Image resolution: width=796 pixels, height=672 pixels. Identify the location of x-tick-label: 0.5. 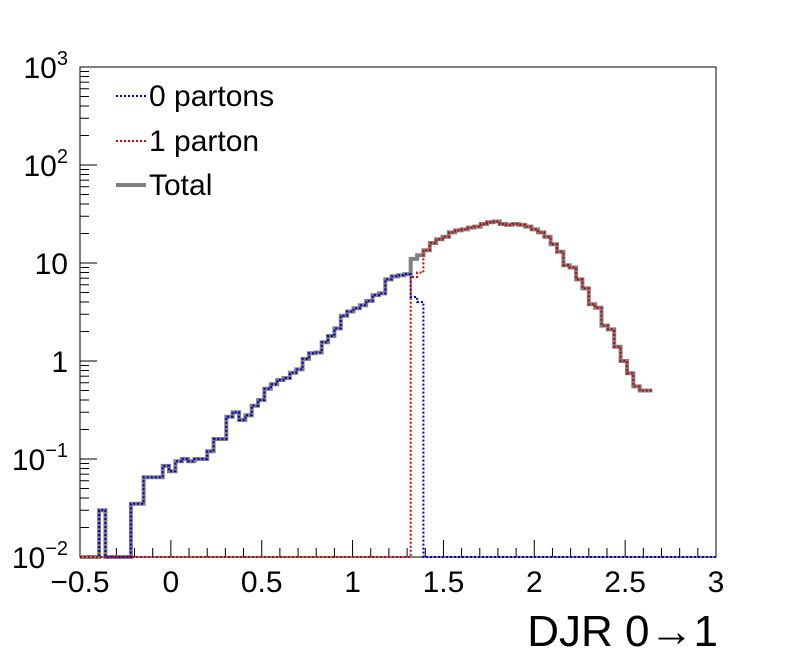
(262, 582).